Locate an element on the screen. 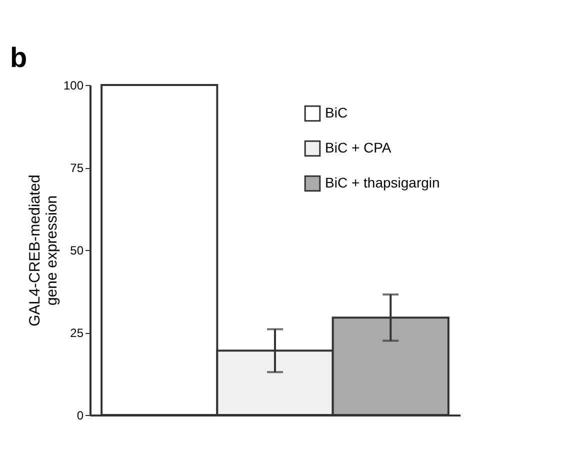  y-tick-label: 0 is located at coordinates (80, 415).